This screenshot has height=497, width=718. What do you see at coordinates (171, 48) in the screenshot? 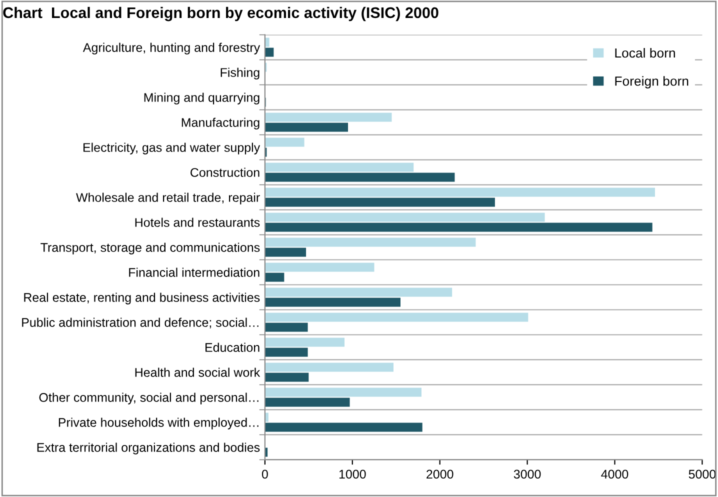
I see `y-tick-label: Agriculture, hunting and forestry` at bounding box center [171, 48].